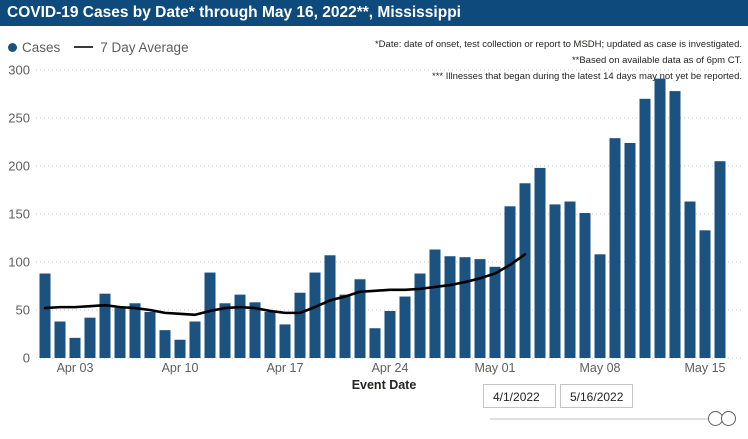 This screenshot has height=439, width=748. Describe the element at coordinates (19, 166) in the screenshot. I see `y-tick-label-200: 200` at that location.